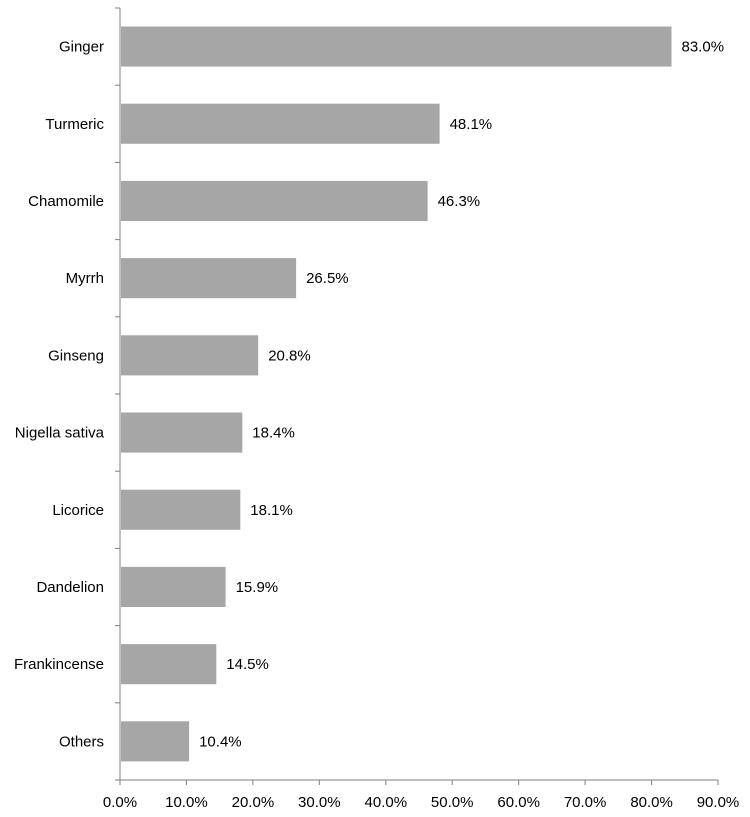 This screenshot has width=750, height=817. I want to click on category-label: Frankincense, so click(59, 664).